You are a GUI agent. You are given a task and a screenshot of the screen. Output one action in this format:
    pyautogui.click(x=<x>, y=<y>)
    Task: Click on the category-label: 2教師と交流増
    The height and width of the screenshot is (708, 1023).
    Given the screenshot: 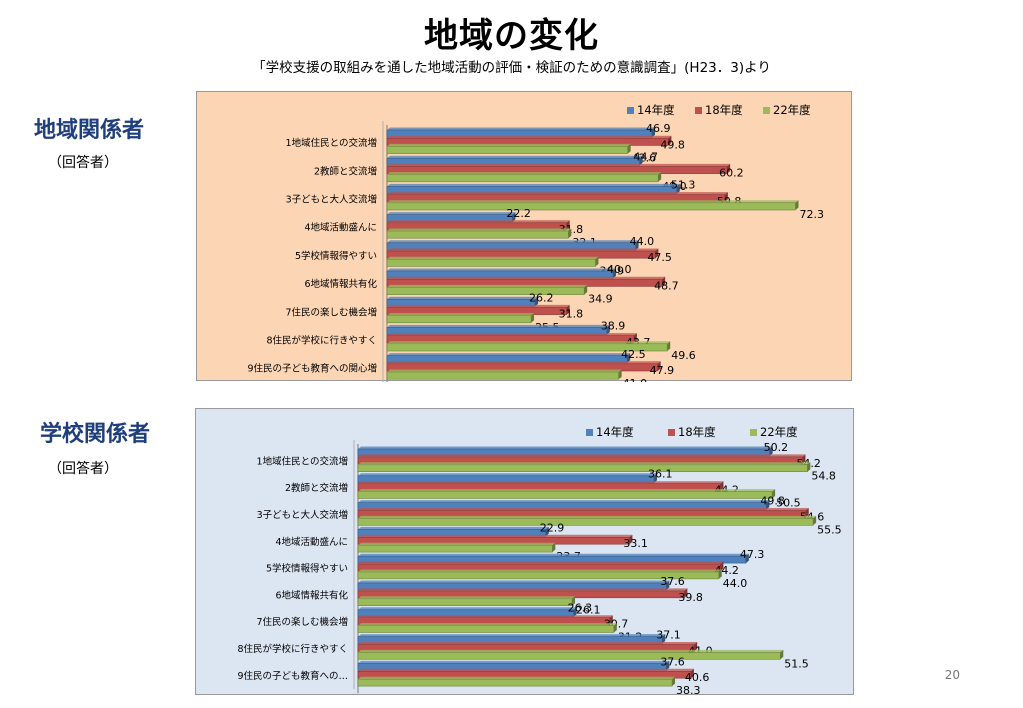 What is the action you would take?
    pyautogui.click(x=316, y=488)
    